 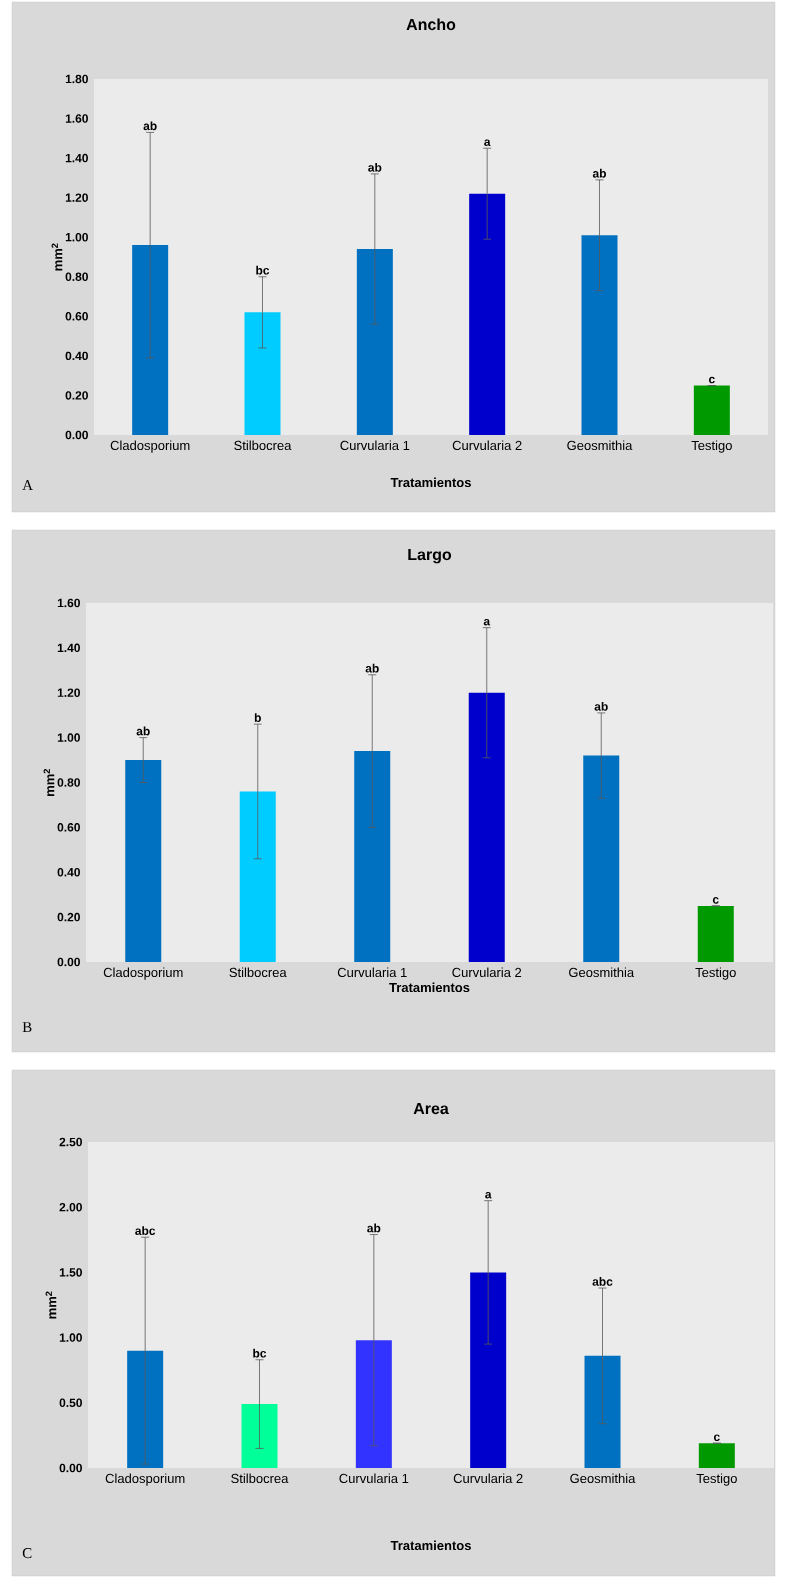 I want to click on annotation: b, so click(x=257, y=717).